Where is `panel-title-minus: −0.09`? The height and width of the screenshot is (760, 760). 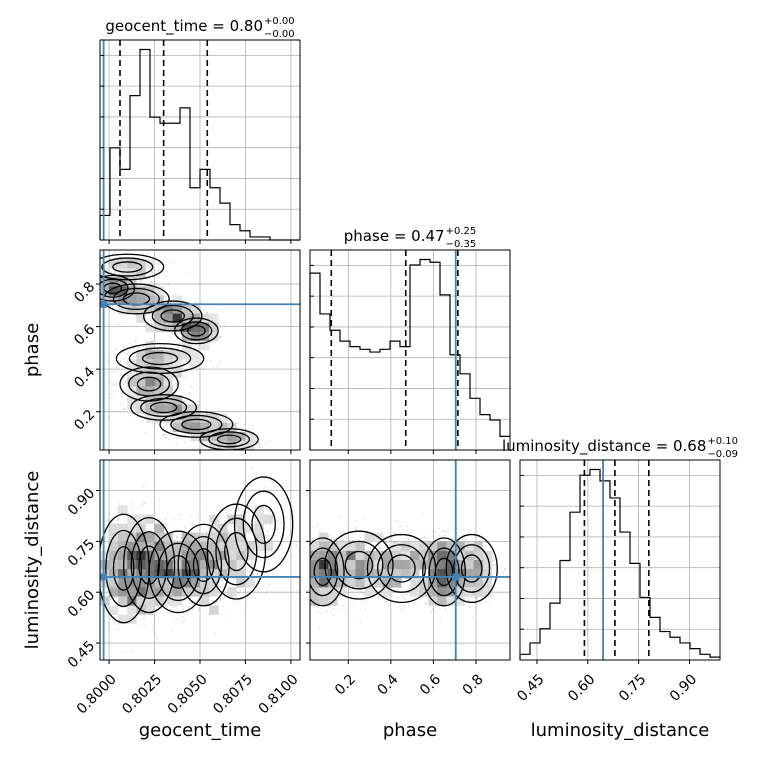
panel-title-minus: −0.09 is located at coordinates (722, 454).